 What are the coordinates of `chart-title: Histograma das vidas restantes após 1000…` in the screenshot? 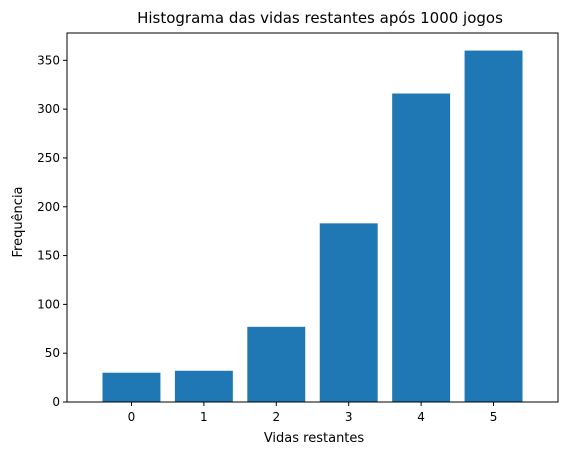 It's located at (320, 18).